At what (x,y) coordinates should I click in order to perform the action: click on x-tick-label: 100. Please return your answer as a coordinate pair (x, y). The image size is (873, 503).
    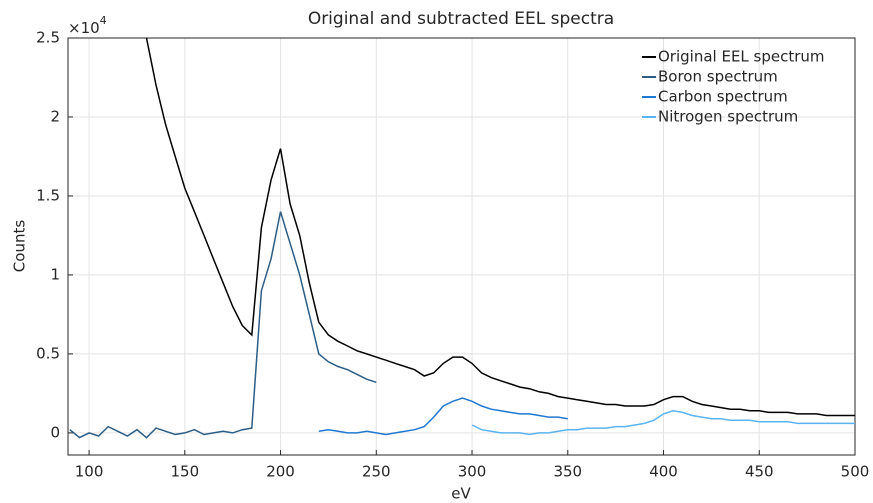
    Looking at the image, I should click on (89, 472).